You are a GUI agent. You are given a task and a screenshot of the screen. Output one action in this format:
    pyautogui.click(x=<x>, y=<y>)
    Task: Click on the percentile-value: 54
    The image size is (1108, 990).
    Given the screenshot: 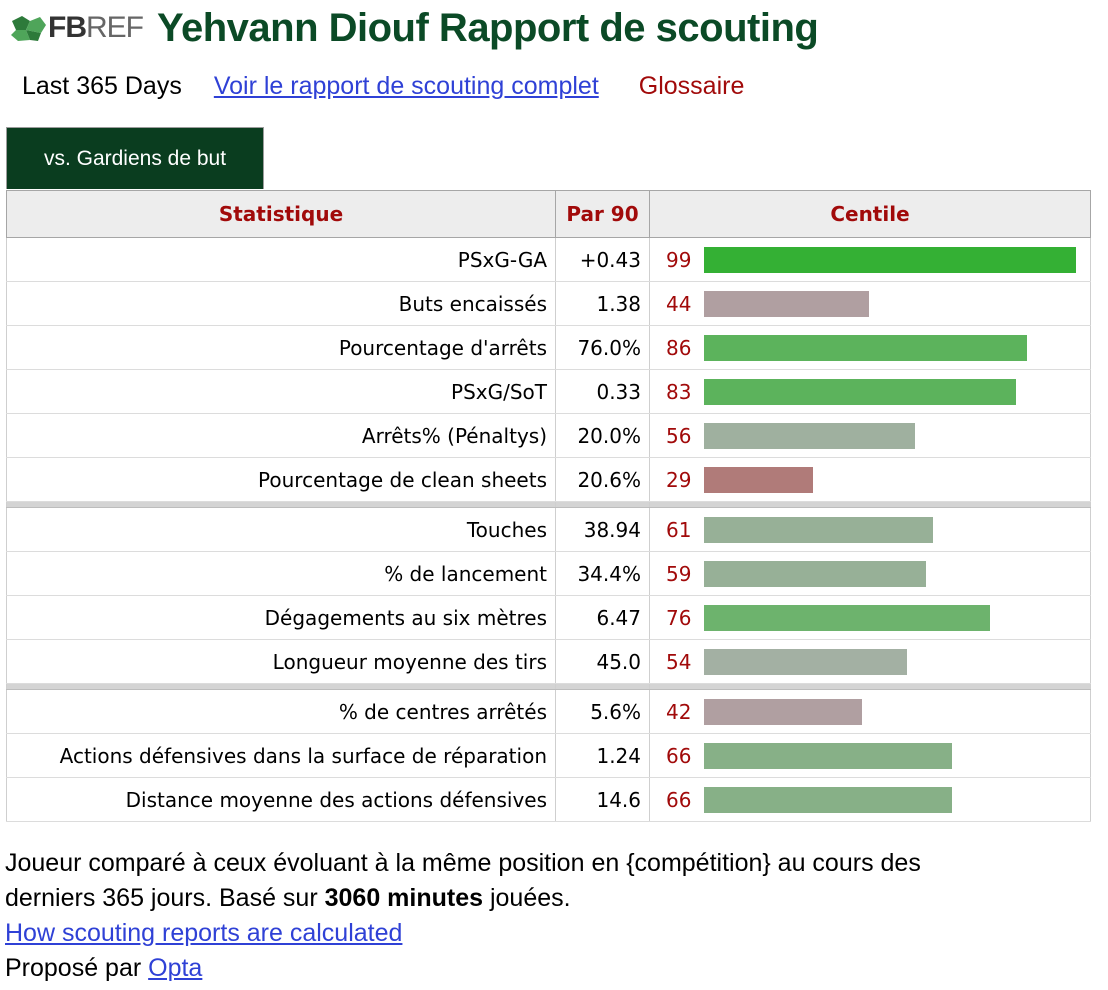 What is the action you would take?
    pyautogui.click(x=679, y=661)
    